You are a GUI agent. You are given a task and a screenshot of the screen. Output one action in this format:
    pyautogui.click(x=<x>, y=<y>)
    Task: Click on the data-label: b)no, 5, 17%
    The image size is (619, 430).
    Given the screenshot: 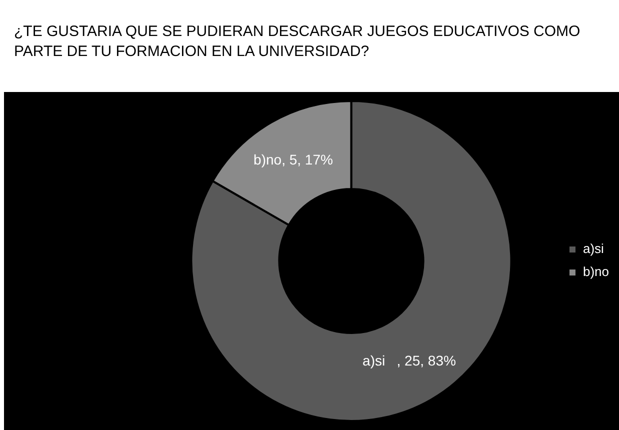 What is the action you would take?
    pyautogui.click(x=293, y=159)
    